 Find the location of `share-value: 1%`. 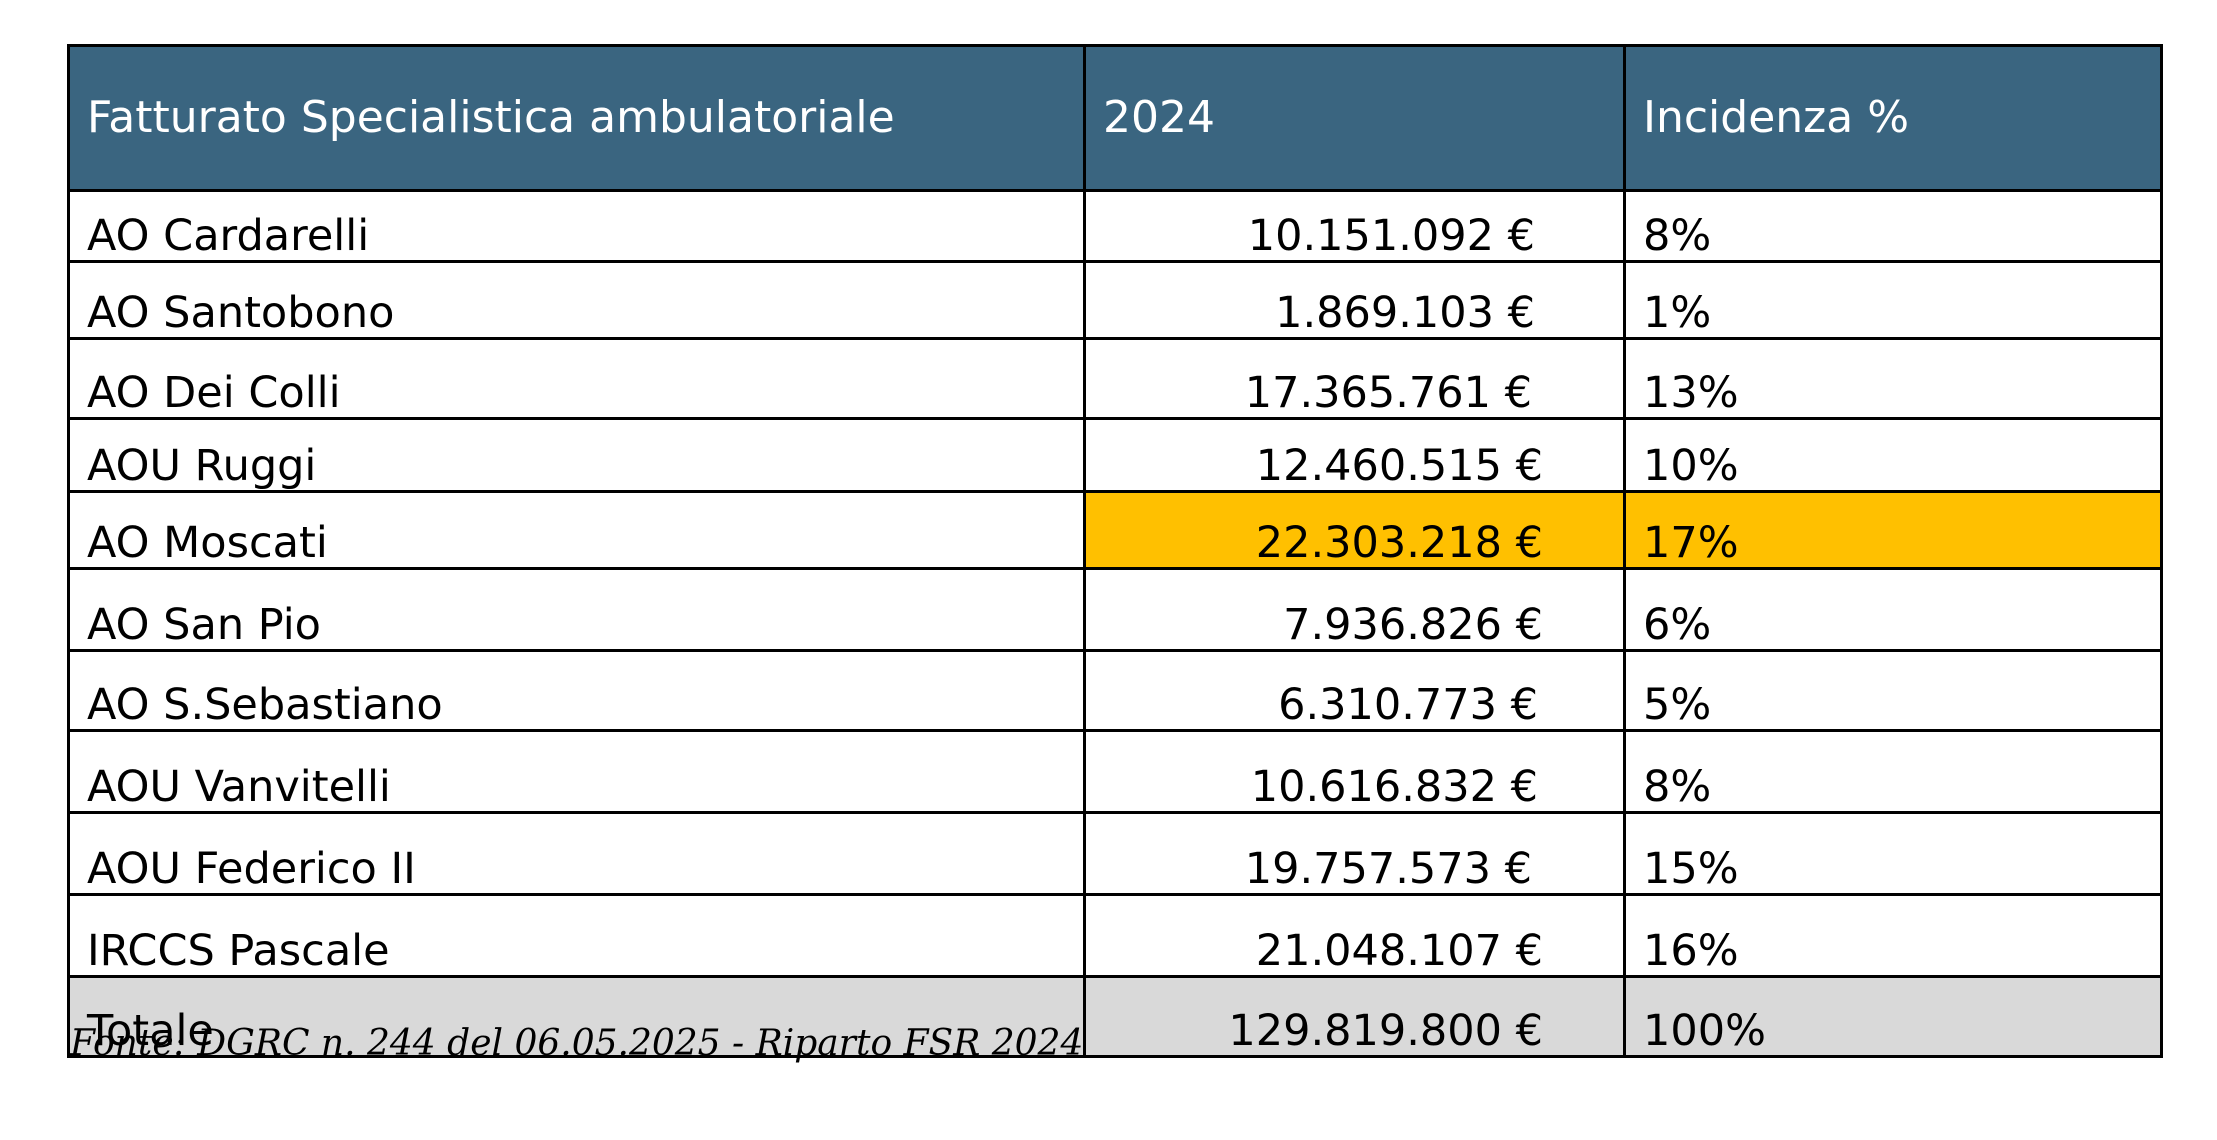

share-value: 1% is located at coordinates (1893, 300).